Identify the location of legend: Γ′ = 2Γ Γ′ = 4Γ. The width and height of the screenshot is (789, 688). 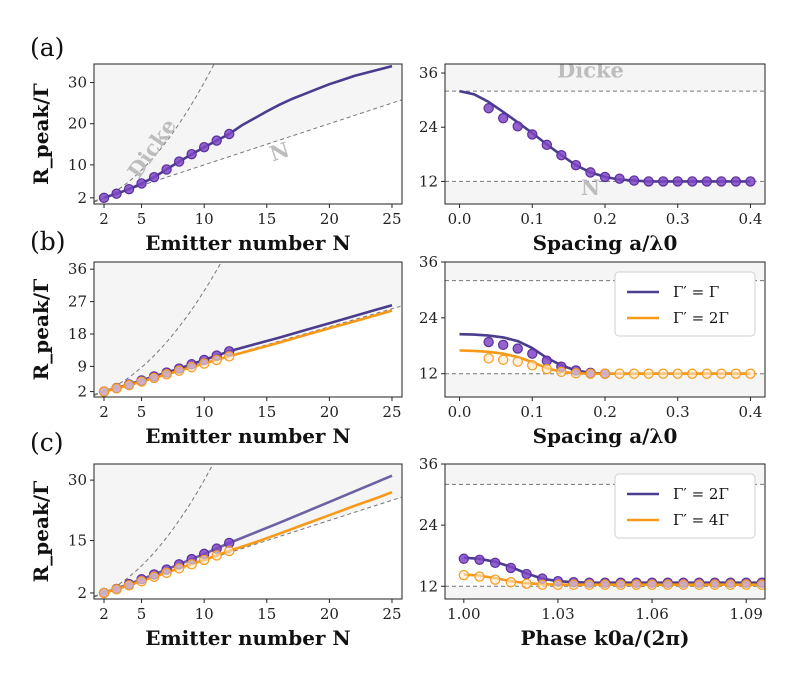
(685, 506).